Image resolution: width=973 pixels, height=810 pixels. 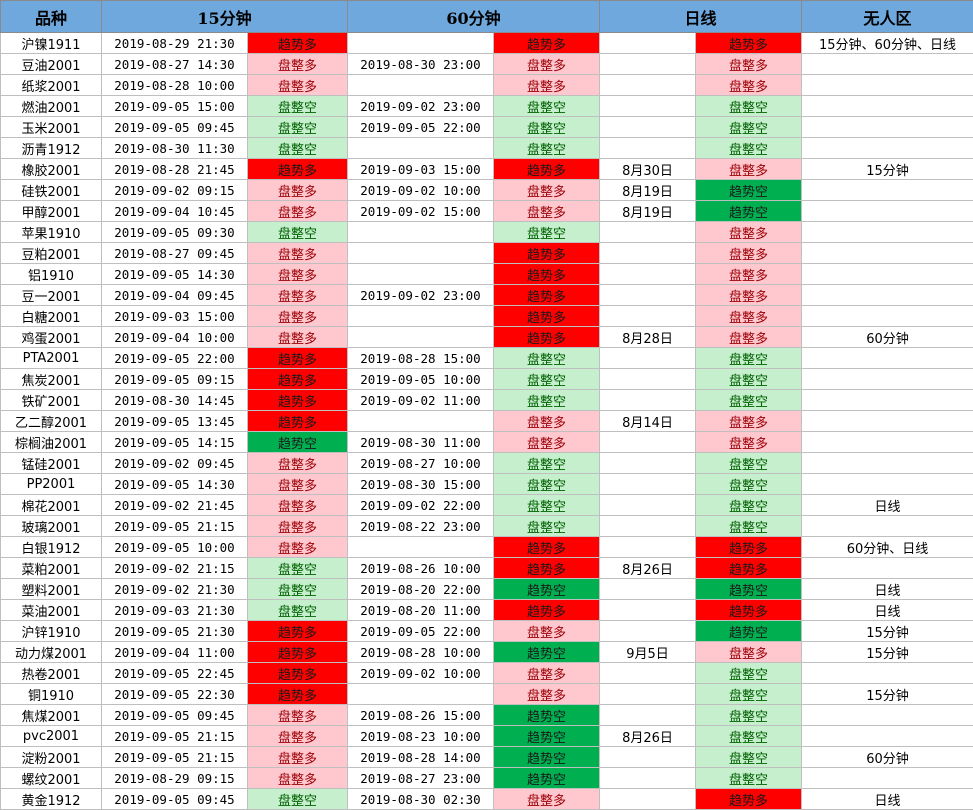 What do you see at coordinates (647, 736) in the screenshot?
I see `date-daily-cell: 8月26日` at bounding box center [647, 736].